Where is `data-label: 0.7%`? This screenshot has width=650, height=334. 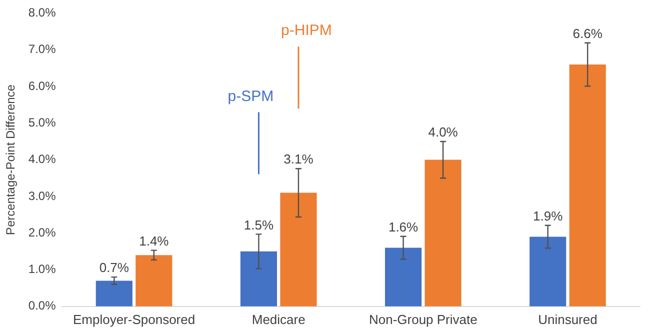 data-label: 0.7% is located at coordinates (114, 268).